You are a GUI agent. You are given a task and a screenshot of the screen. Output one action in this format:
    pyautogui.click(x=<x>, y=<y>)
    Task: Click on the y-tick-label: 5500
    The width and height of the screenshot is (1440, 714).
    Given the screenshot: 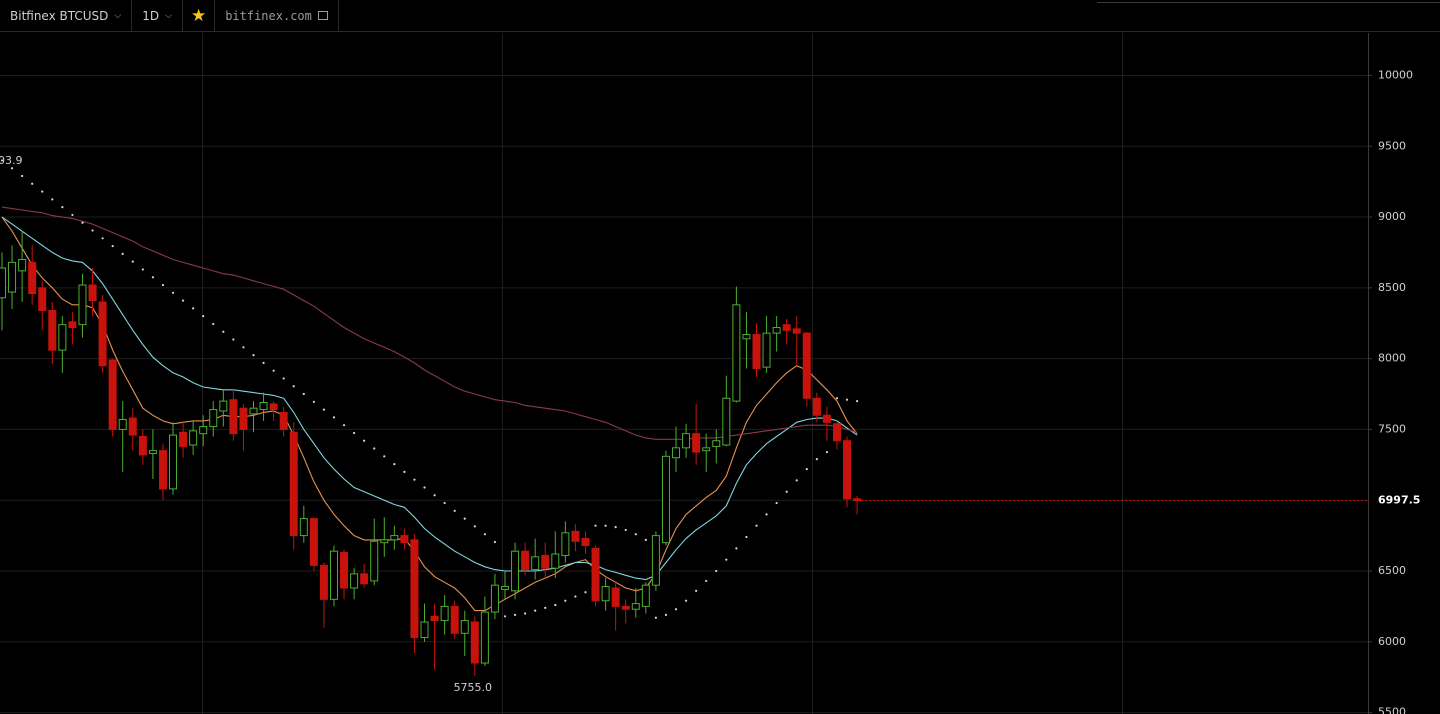 What is the action you would take?
    pyautogui.click(x=1392, y=710)
    